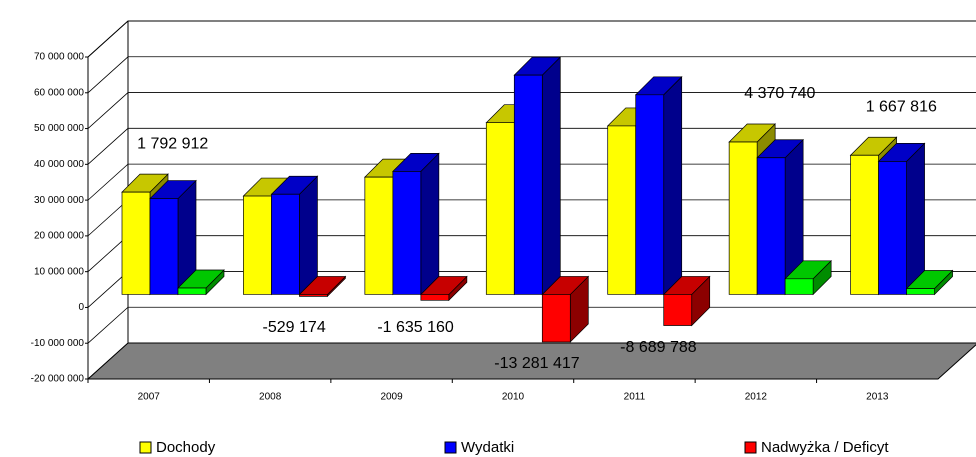 This screenshot has width=976, height=457. What do you see at coordinates (487, 447) in the screenshot?
I see `legend-label: Wydatki` at bounding box center [487, 447].